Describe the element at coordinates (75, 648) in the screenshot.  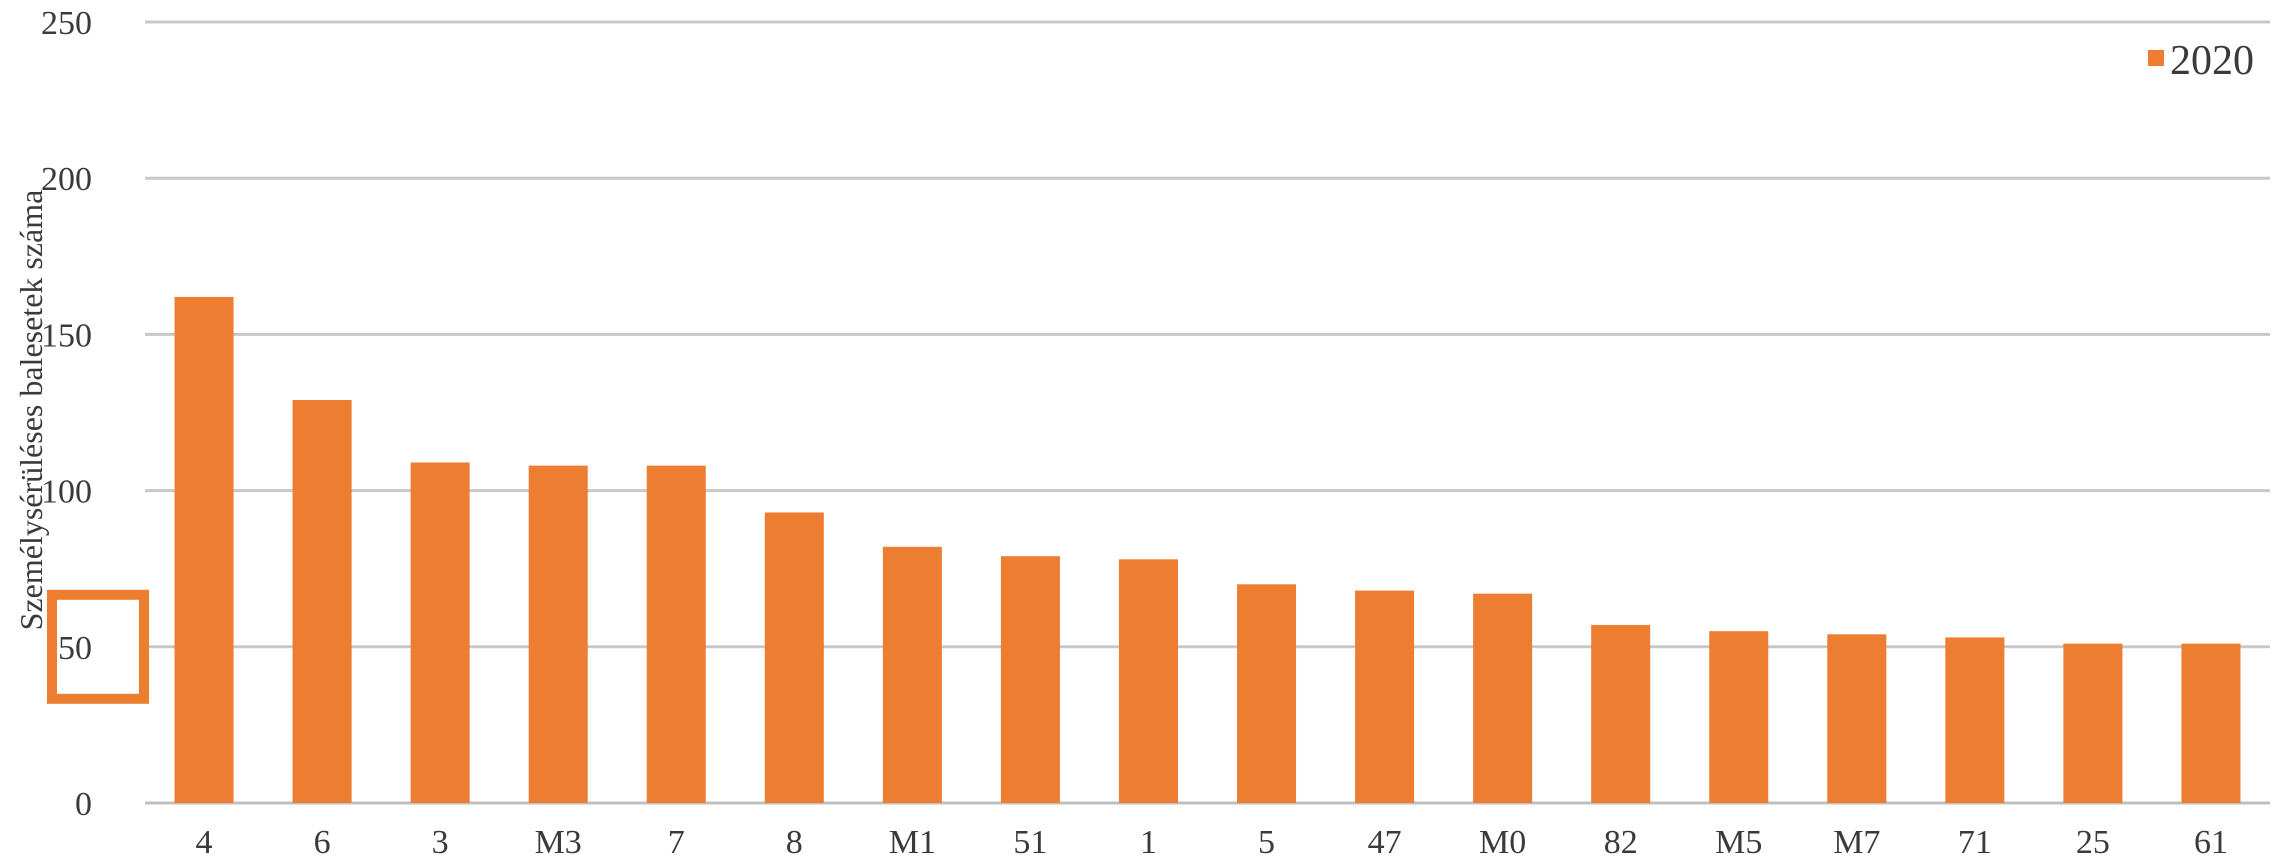
I see `y-tick-label-50: 50` at that location.